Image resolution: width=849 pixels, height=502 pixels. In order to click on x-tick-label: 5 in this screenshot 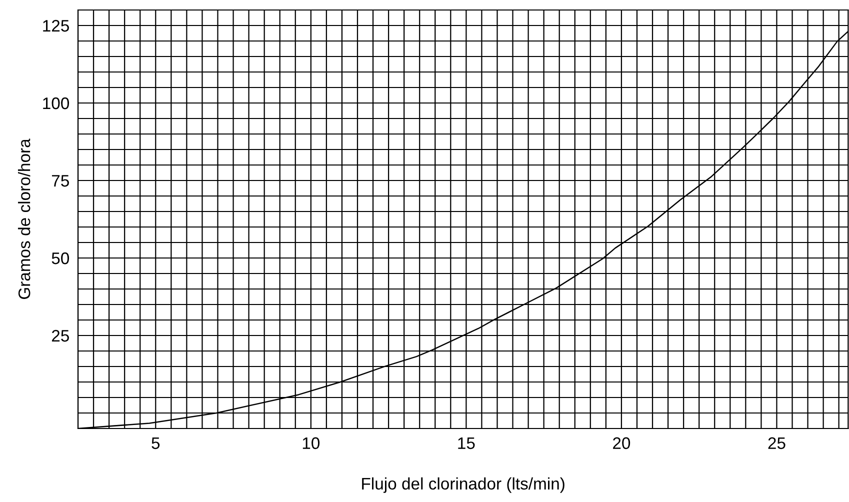, I will do `click(156, 443)`.